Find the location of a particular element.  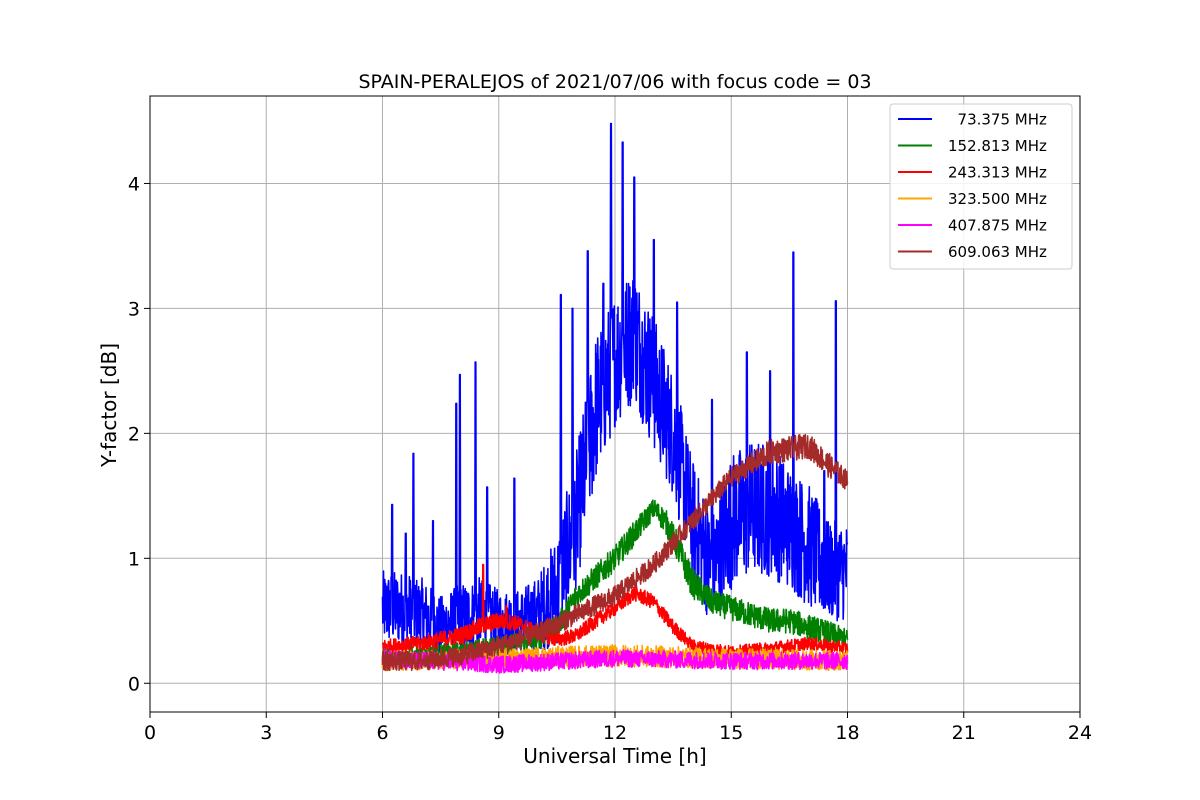

y-tick-label: 4 is located at coordinates (134, 184).